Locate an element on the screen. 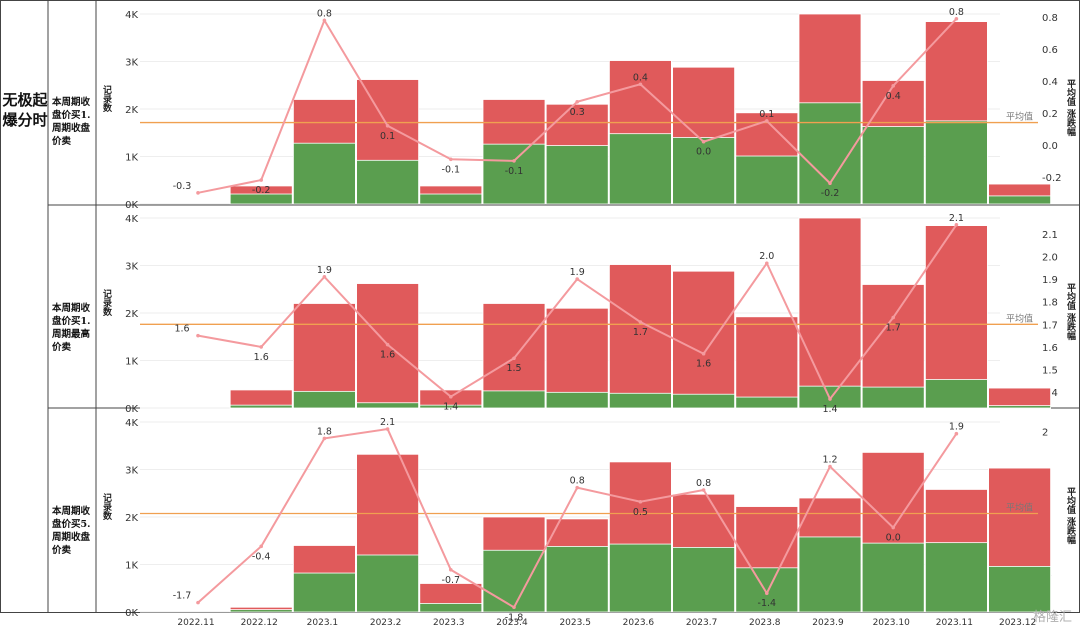  line-data-label: 1.4 is located at coordinates (829, 409).